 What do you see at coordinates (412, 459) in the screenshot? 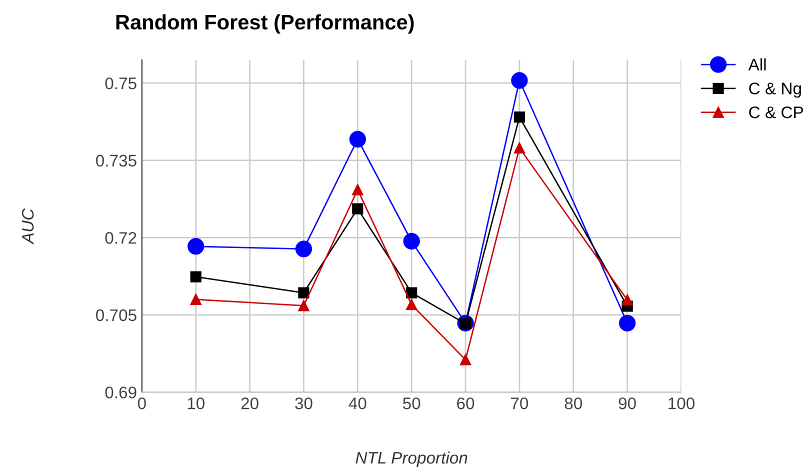
I see `x-axis-title: NTL Proportion` at bounding box center [412, 459].